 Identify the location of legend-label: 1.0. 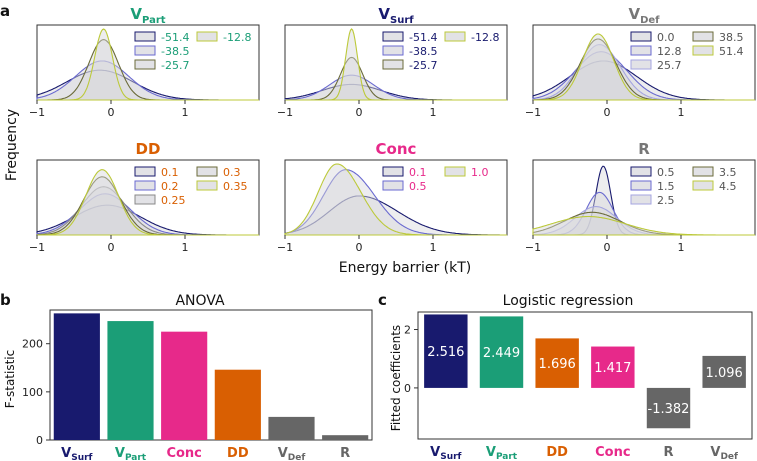
(480, 172).